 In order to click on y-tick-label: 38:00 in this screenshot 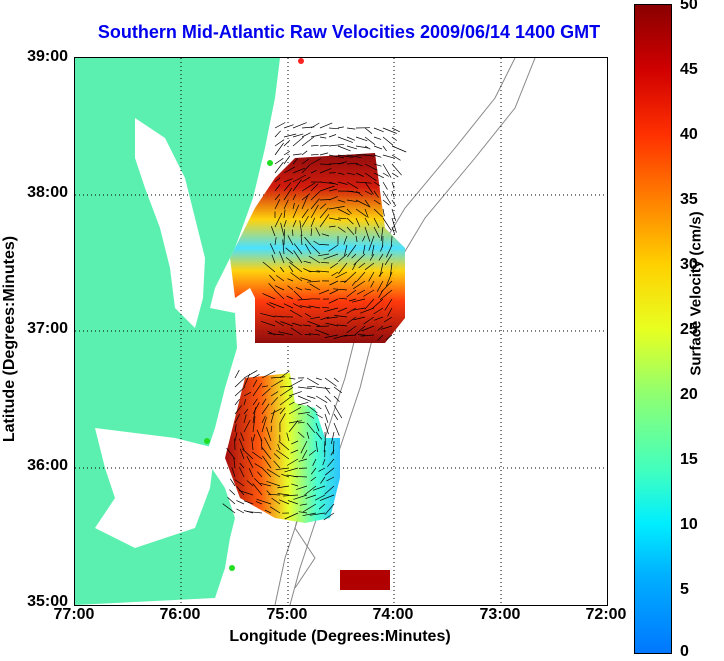, I will do `click(38, 193)`.